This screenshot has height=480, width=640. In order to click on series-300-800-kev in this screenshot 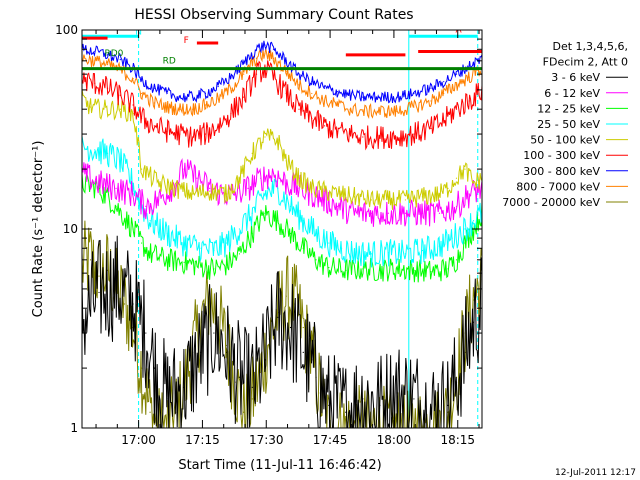, I will do `click(282, 72)`.